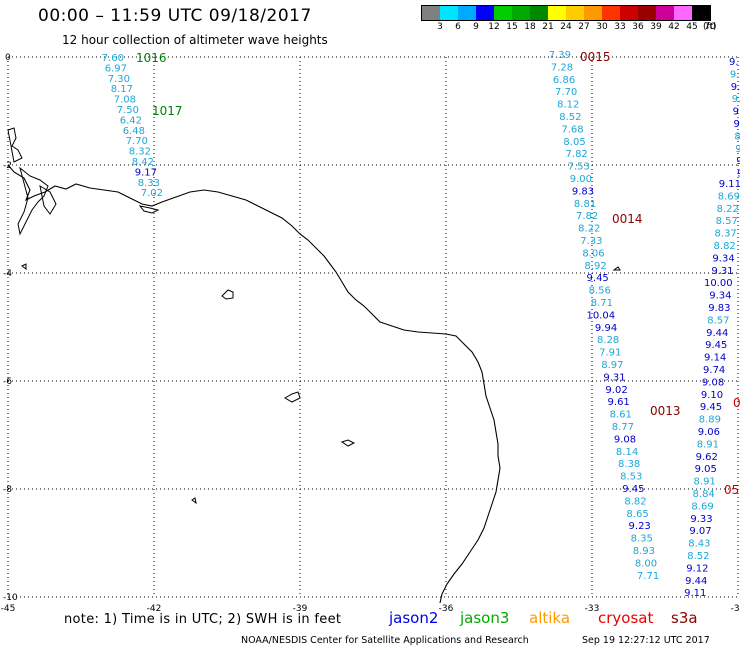 Image resolution: width=740 pixels, height=650 pixels. What do you see at coordinates (512, 27) in the screenshot?
I see `color-scale-label: 15` at bounding box center [512, 27].